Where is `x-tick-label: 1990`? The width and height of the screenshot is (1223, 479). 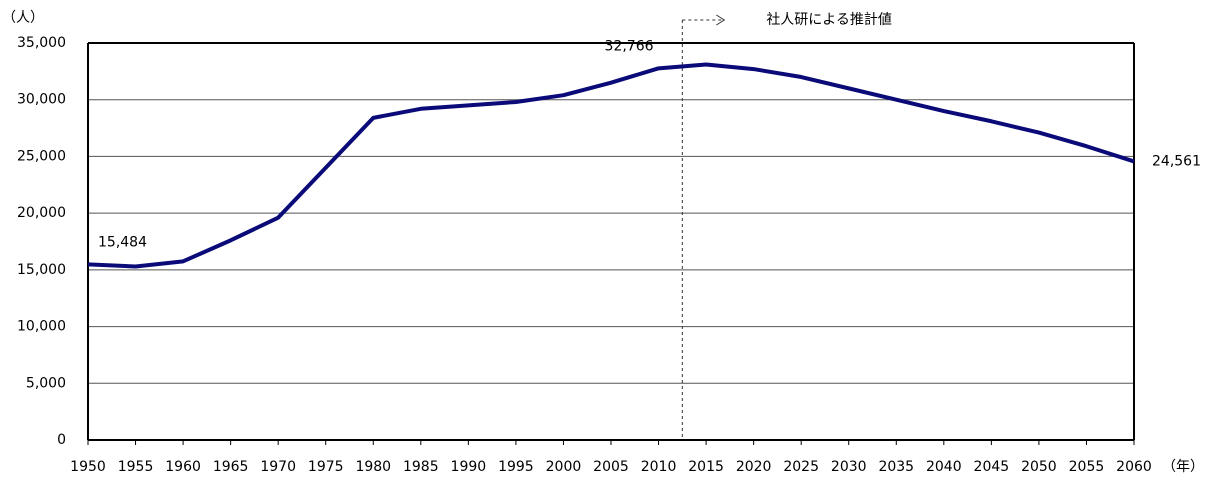
x-tick-label: 1990 is located at coordinates (469, 467).